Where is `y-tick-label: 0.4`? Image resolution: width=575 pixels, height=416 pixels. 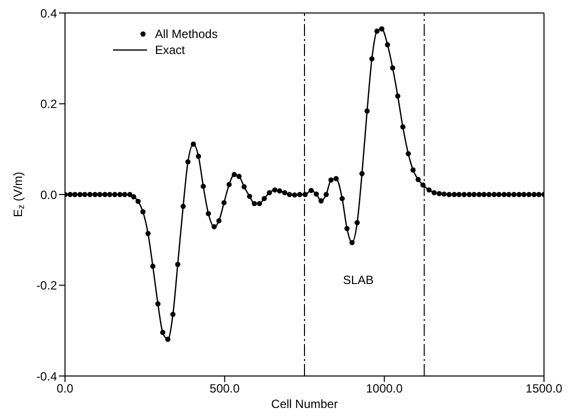 y-tick-label: 0.4 is located at coordinates (49, 13).